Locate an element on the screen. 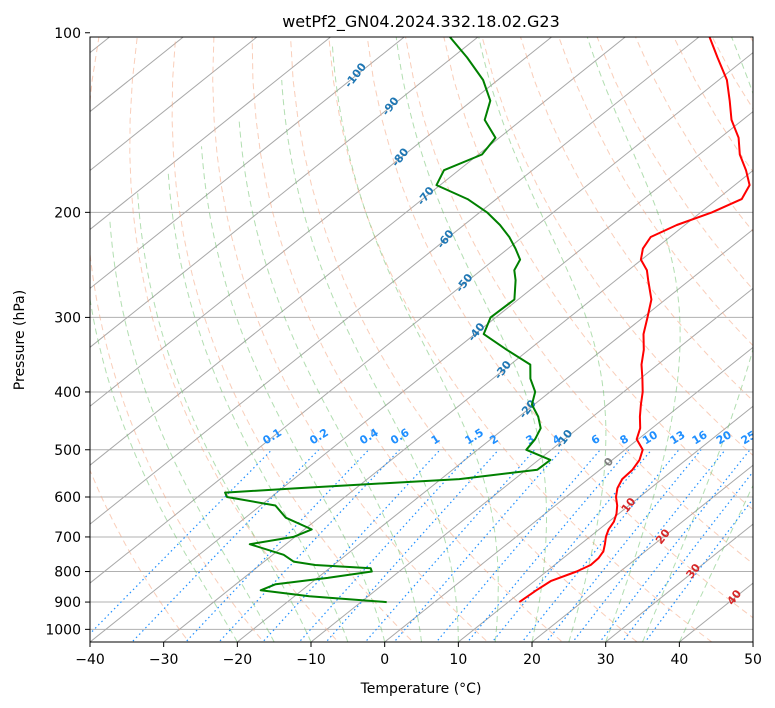 The width and height of the screenshot is (775, 708). x-tick-label: 20 is located at coordinates (532, 660).